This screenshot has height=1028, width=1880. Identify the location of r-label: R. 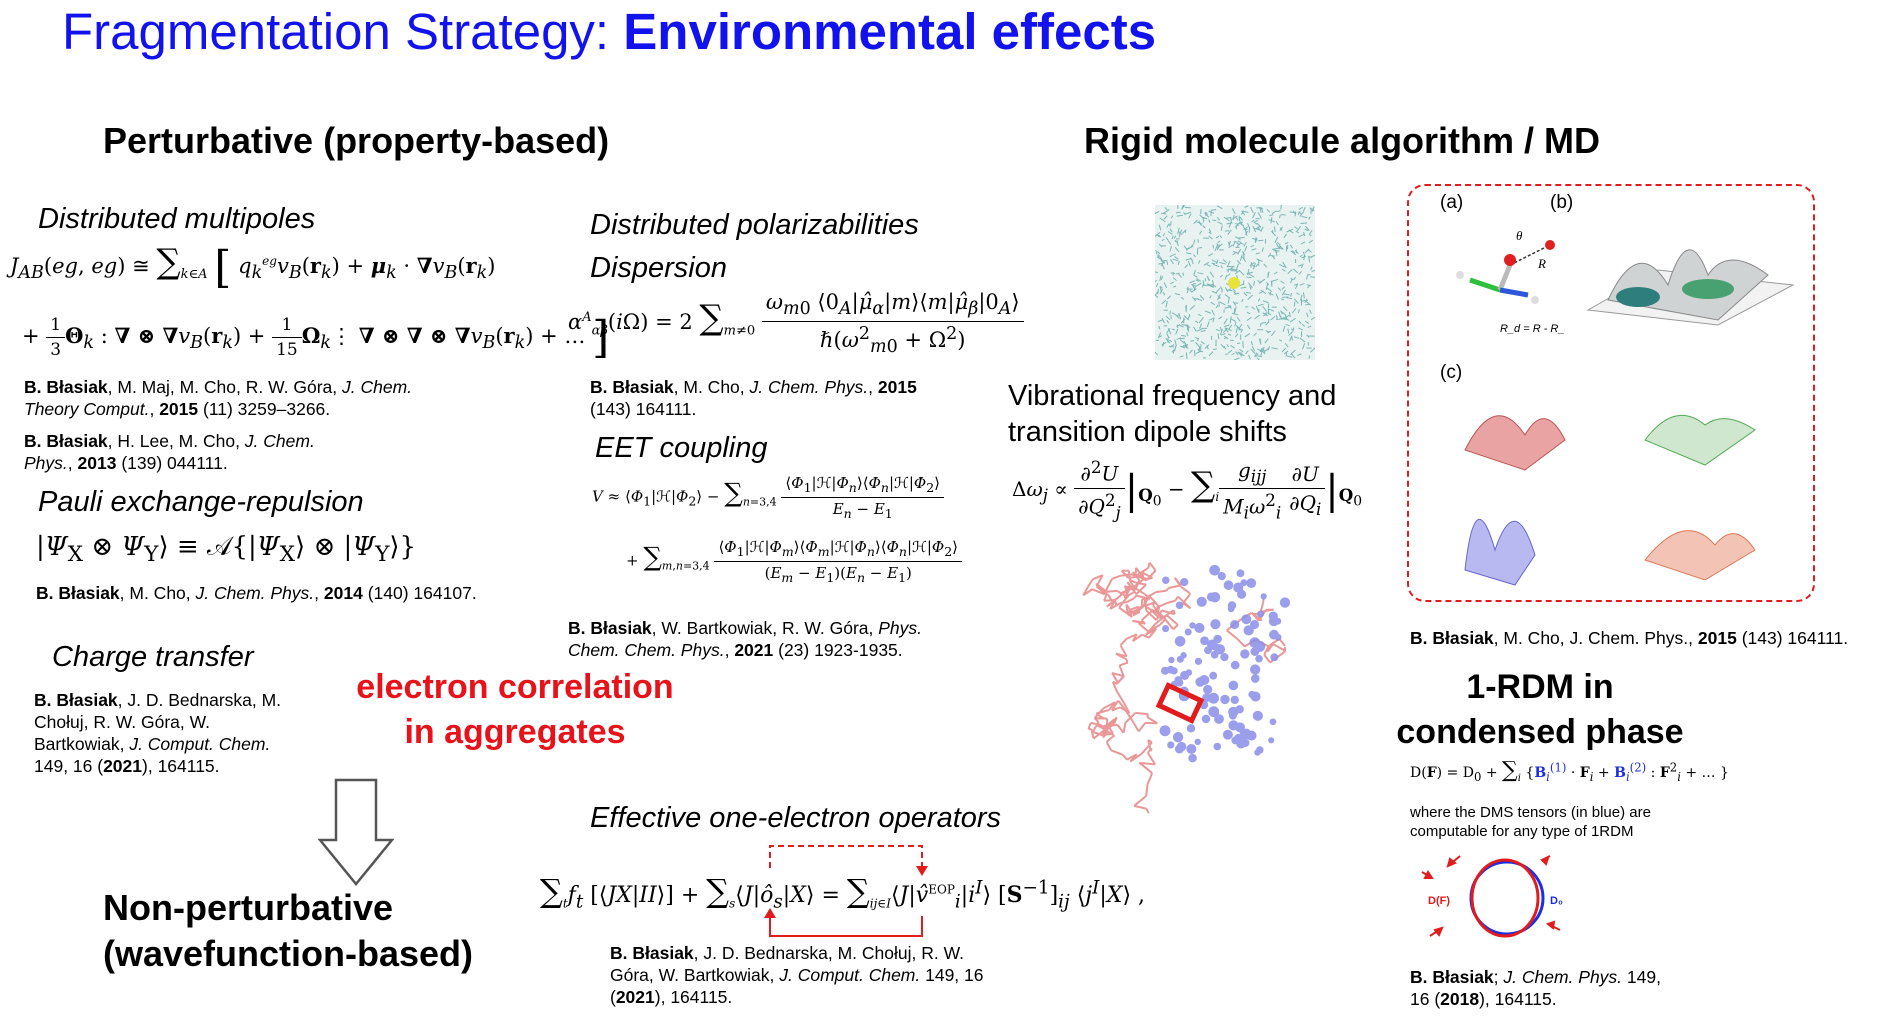
(1541, 263).